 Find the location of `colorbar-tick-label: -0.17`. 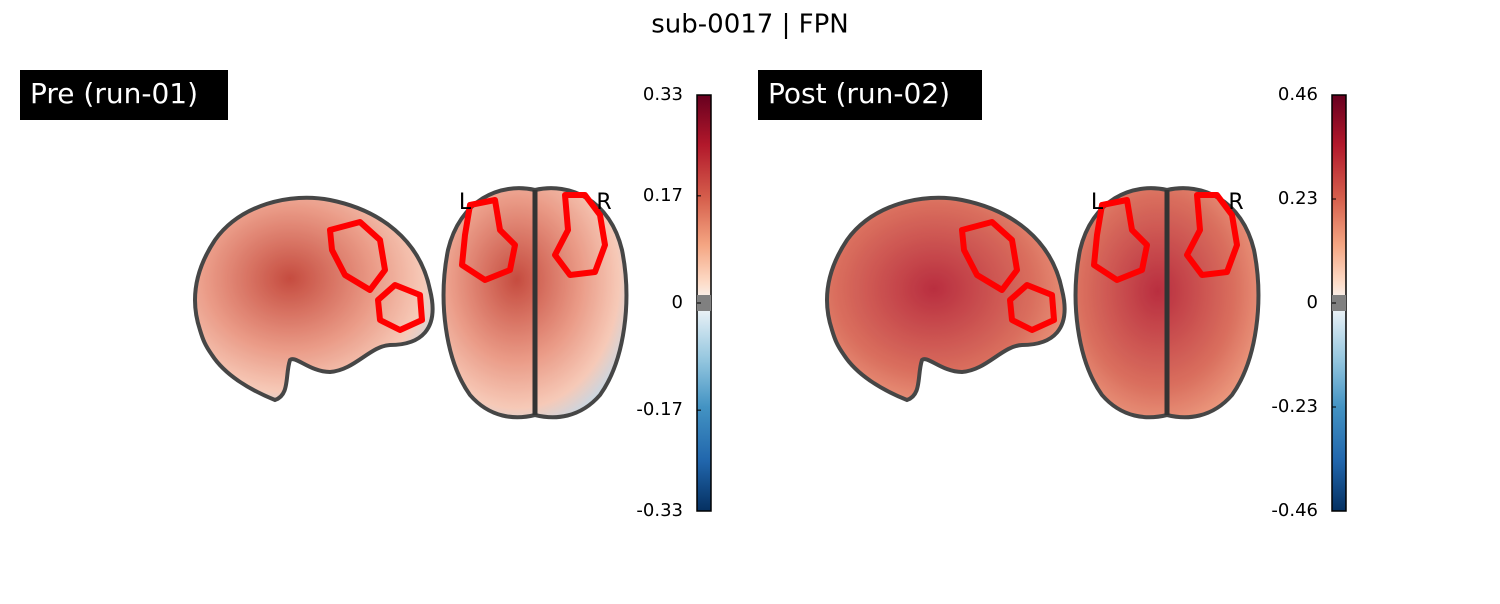

colorbar-tick-label: -0.17 is located at coordinates (659, 409).